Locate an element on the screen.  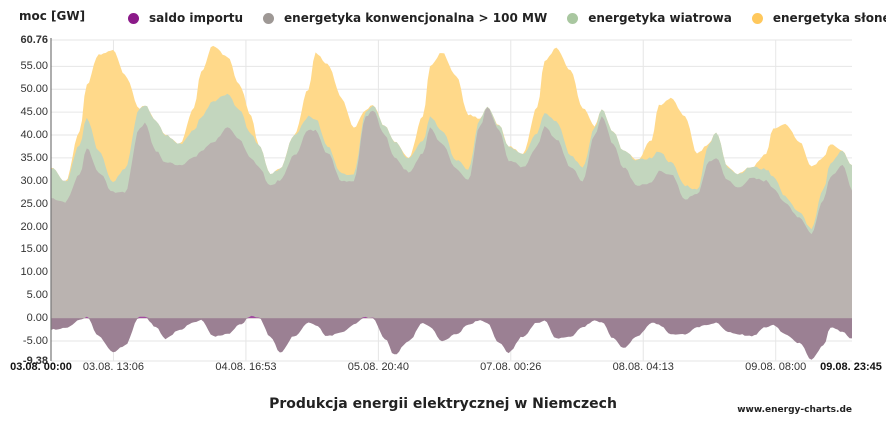
y-tick-label: 60.76 is located at coordinates (34, 40).